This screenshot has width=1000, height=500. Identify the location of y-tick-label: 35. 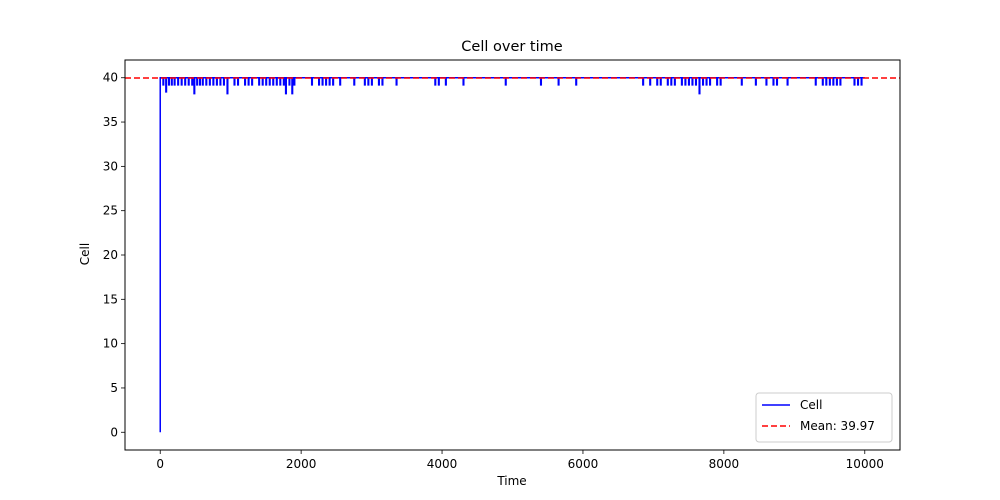
(110, 122).